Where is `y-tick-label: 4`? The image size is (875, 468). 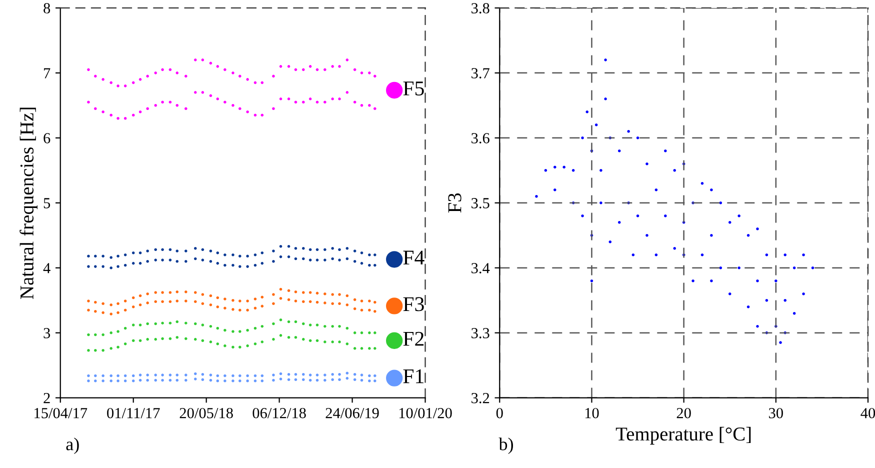 y-tick-label: 4 is located at coordinates (46, 268).